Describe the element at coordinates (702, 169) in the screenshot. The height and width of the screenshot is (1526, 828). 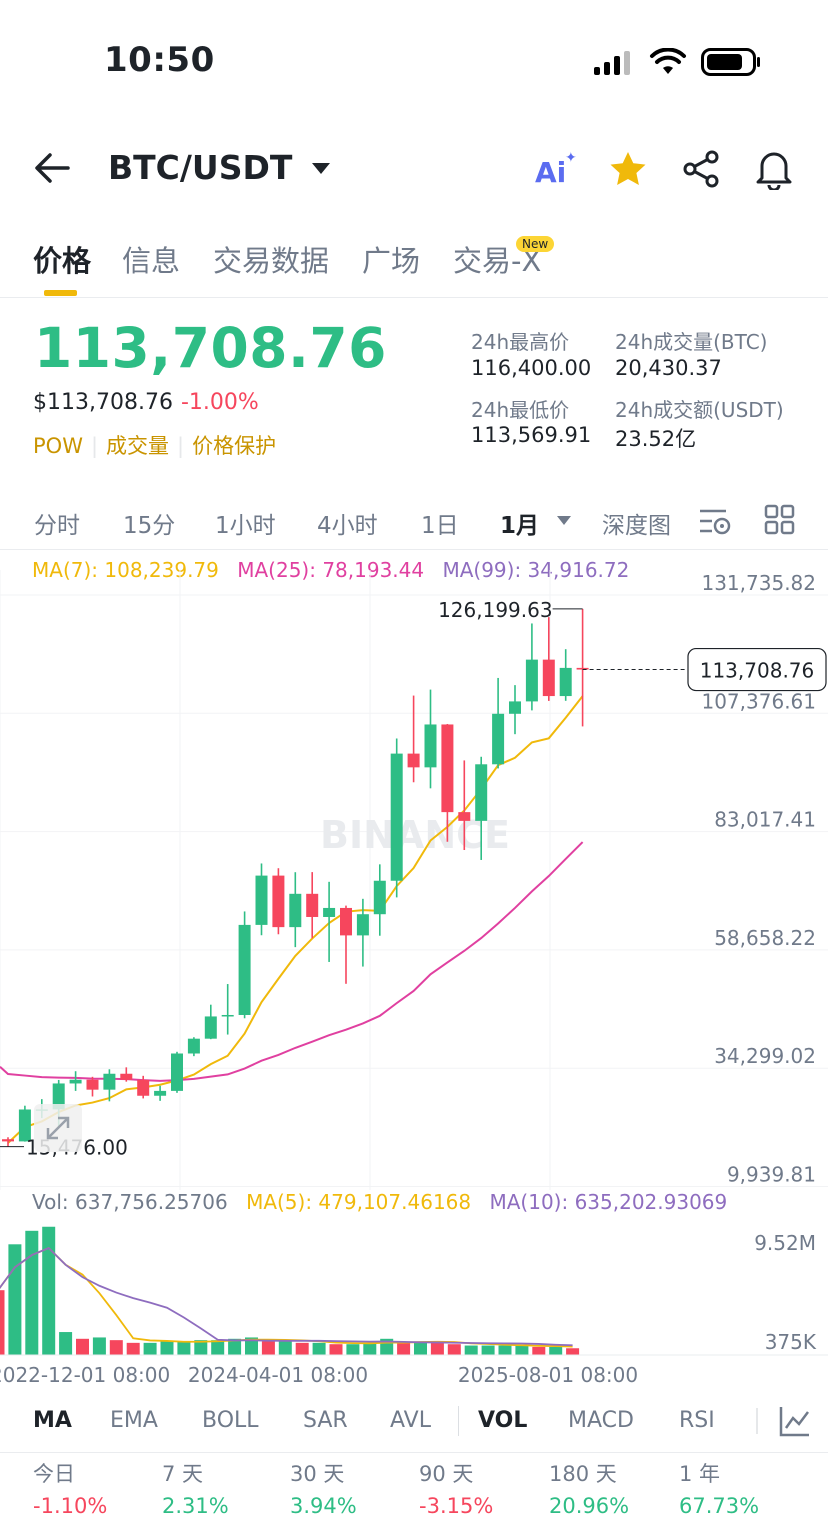
I see `share-icon` at that location.